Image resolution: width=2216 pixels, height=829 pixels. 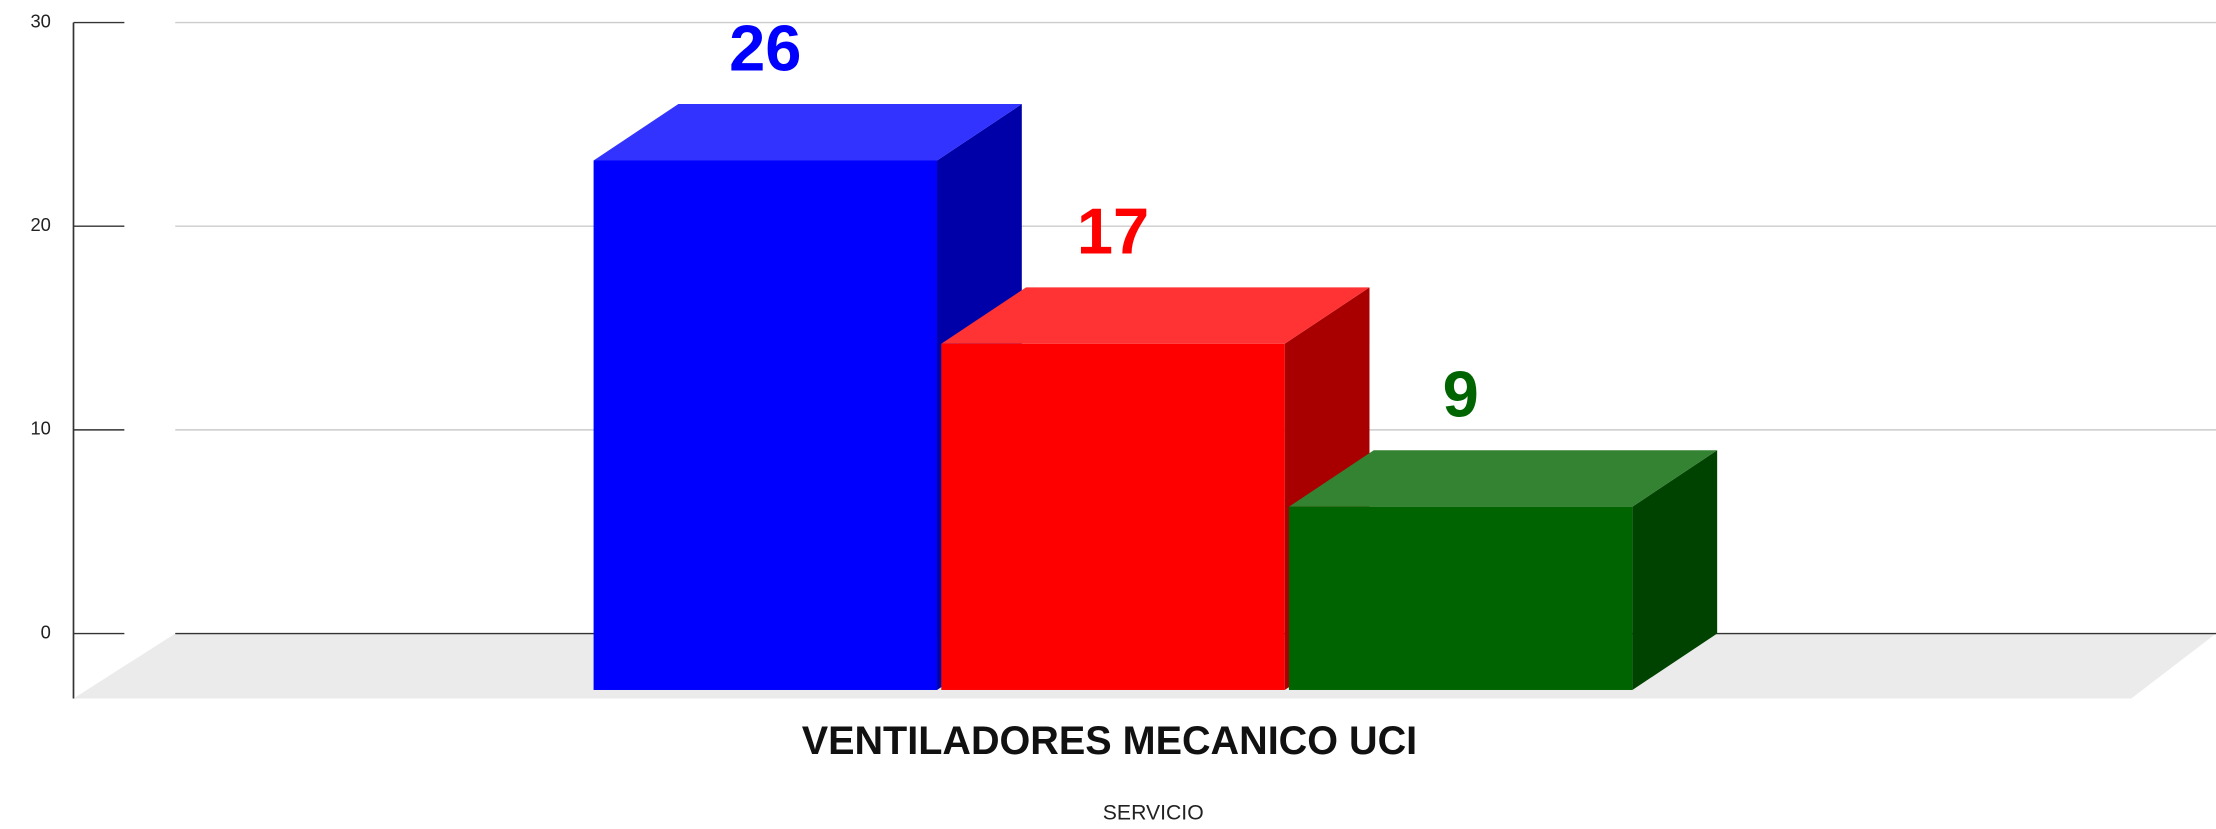 I want to click on x-axis-title: SERVICIO, so click(x=1153, y=813).